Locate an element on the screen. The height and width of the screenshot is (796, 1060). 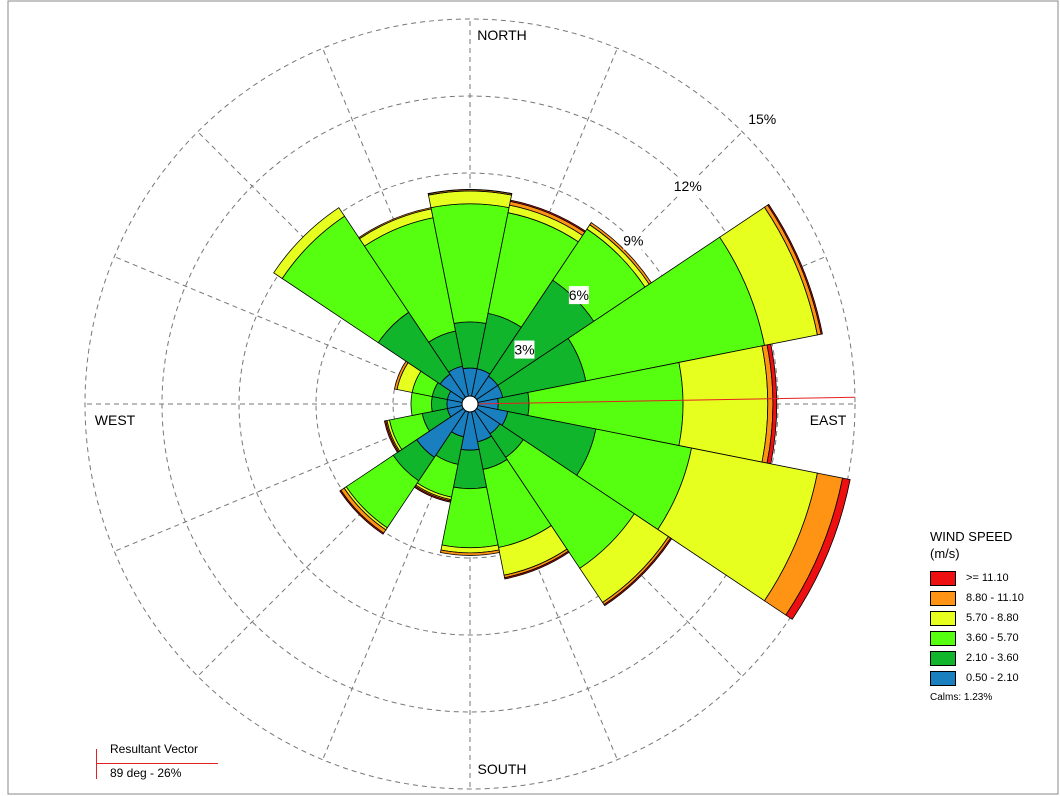
legend-label: 5.70 - 8.80 is located at coordinates (992, 618).